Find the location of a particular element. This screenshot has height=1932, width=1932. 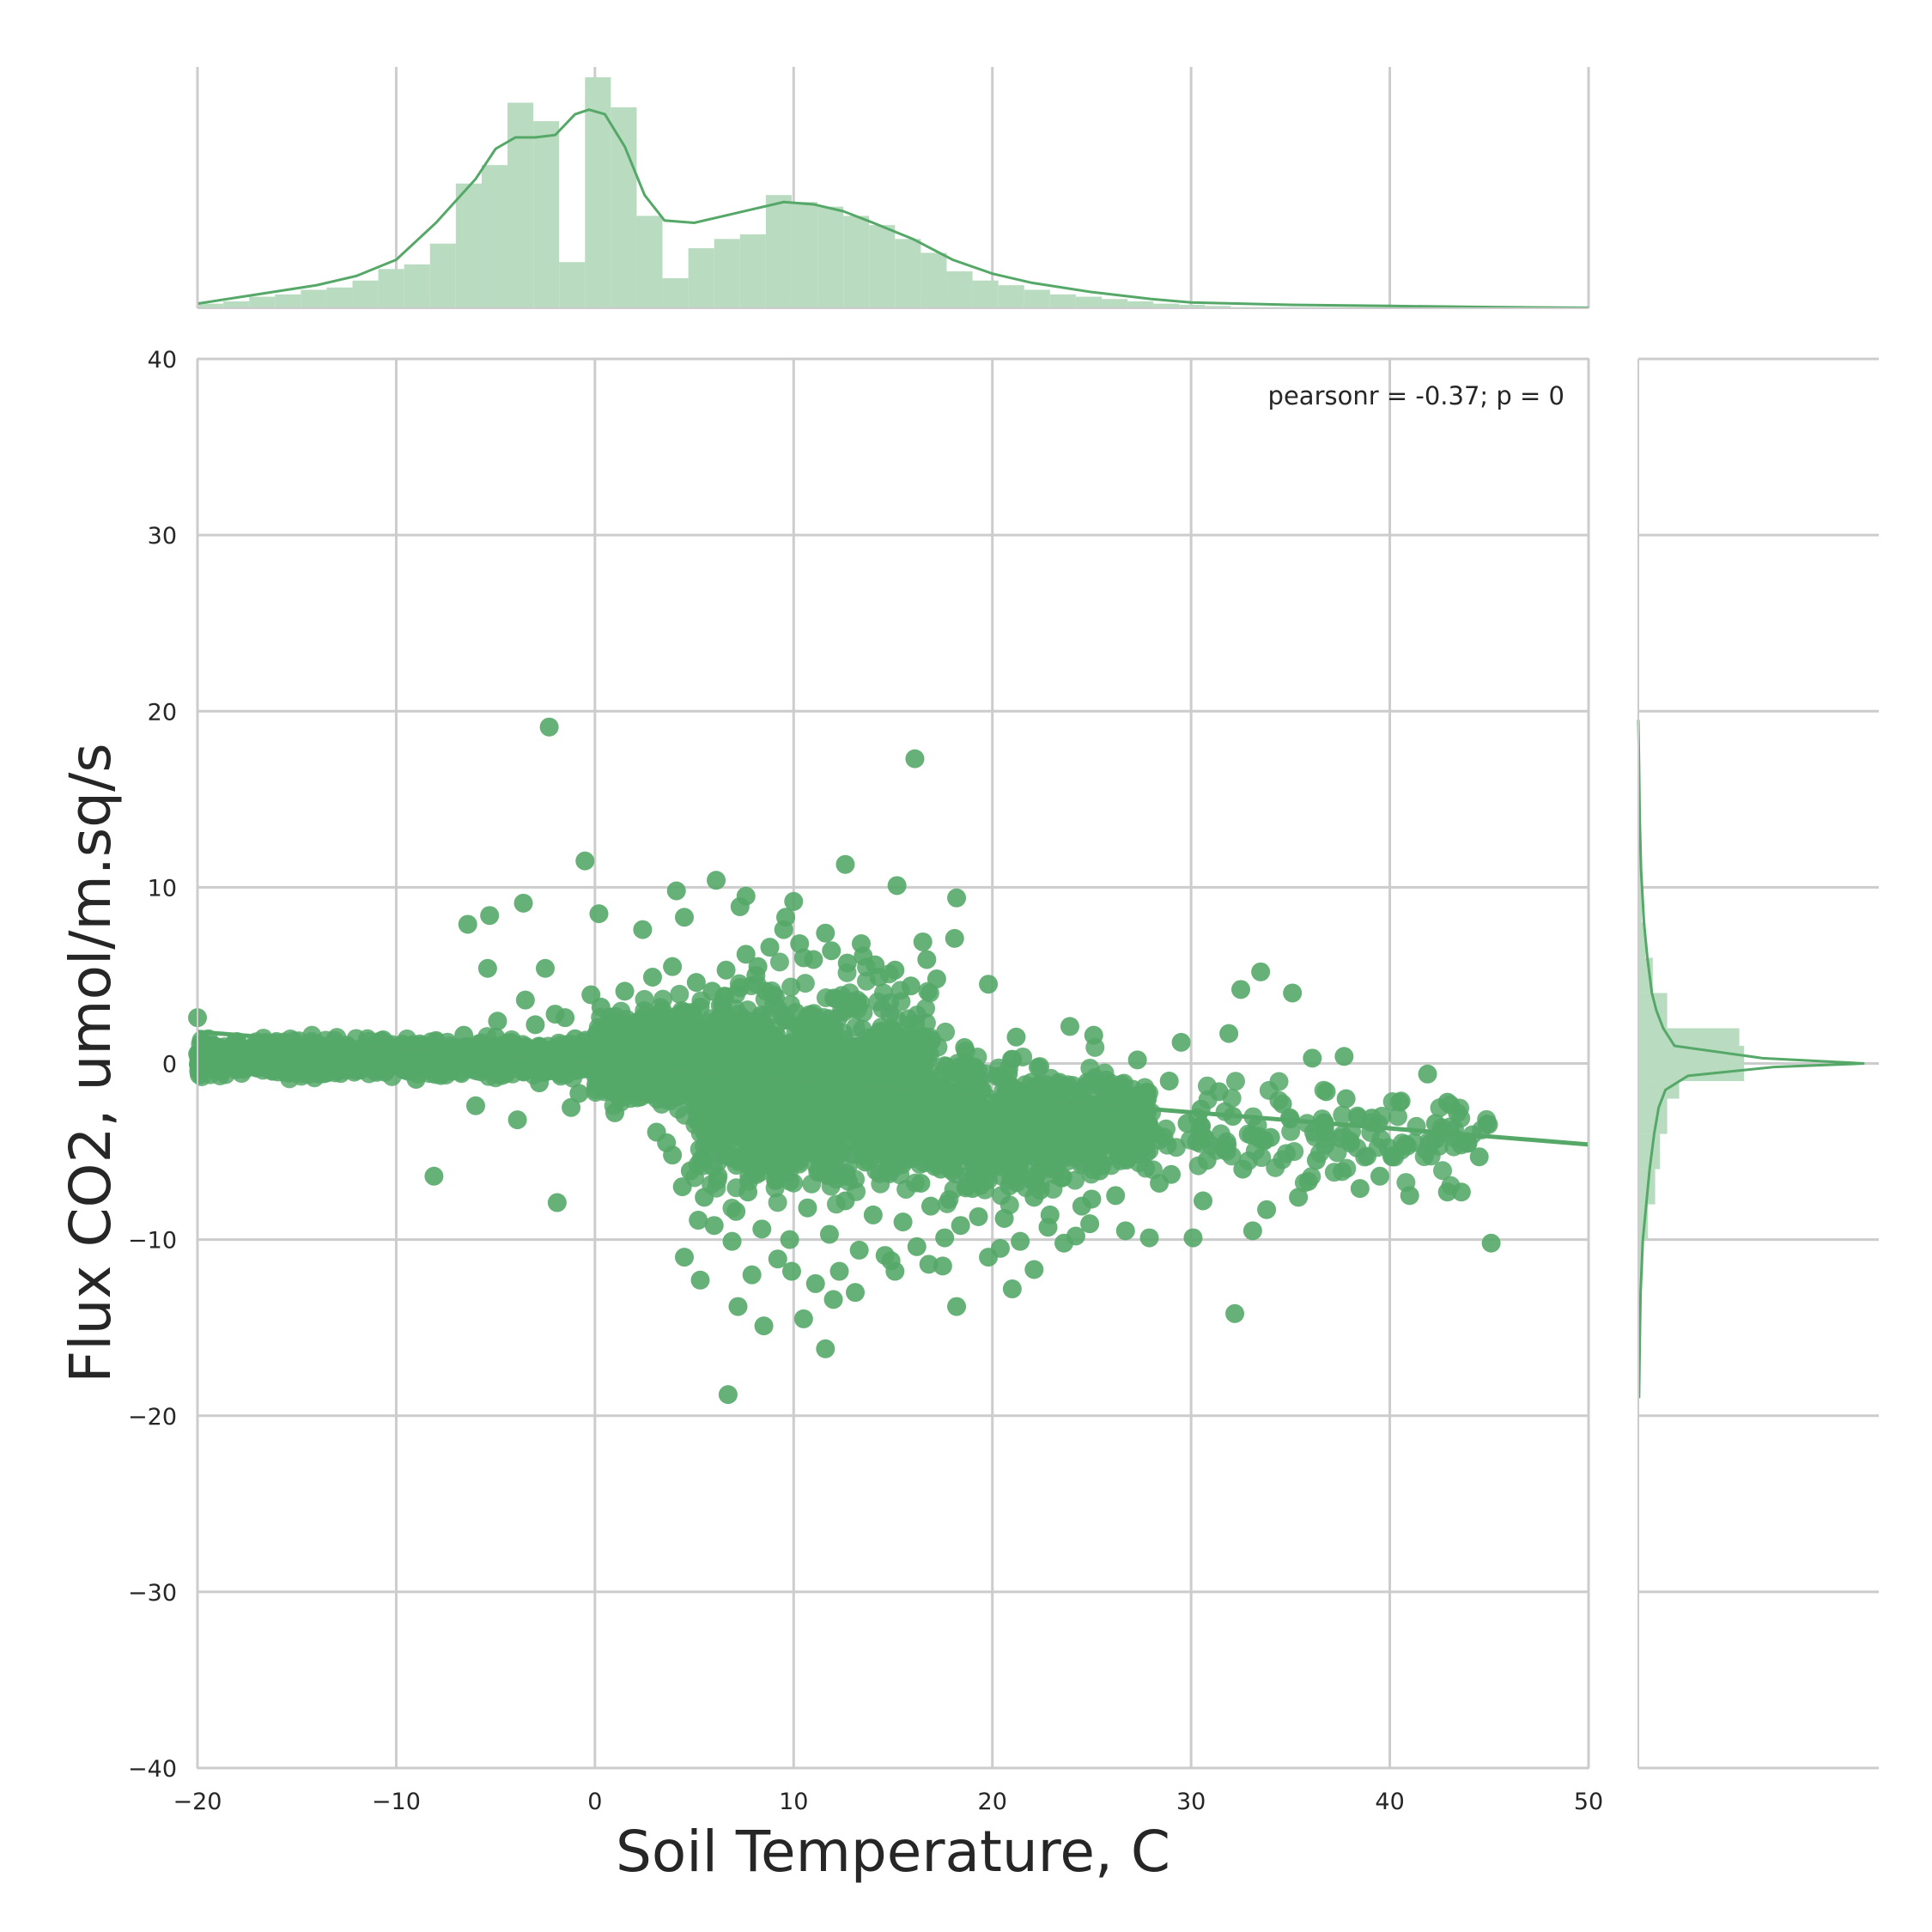

x-tick-label: 30 is located at coordinates (1191, 1802).